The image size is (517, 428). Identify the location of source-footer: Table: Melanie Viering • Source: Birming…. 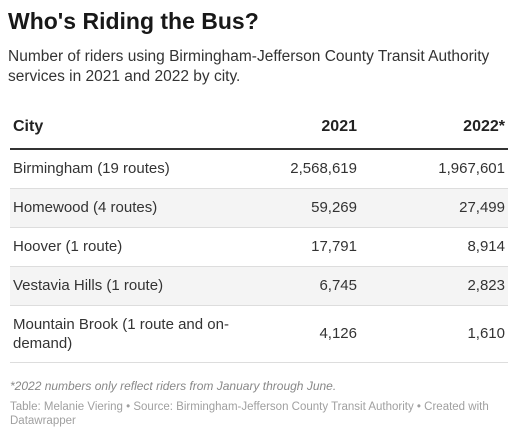
(249, 413).